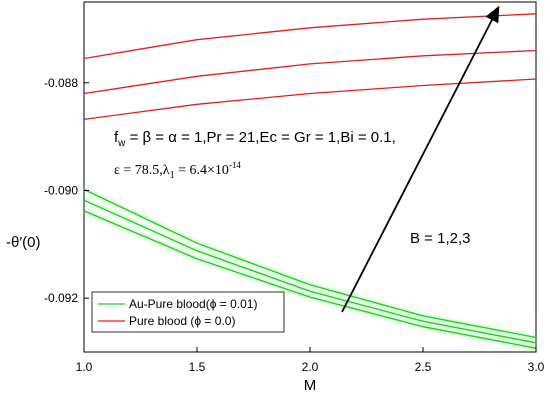  What do you see at coordinates (84, 367) in the screenshot?
I see `x-tick-label: 1.0` at bounding box center [84, 367].